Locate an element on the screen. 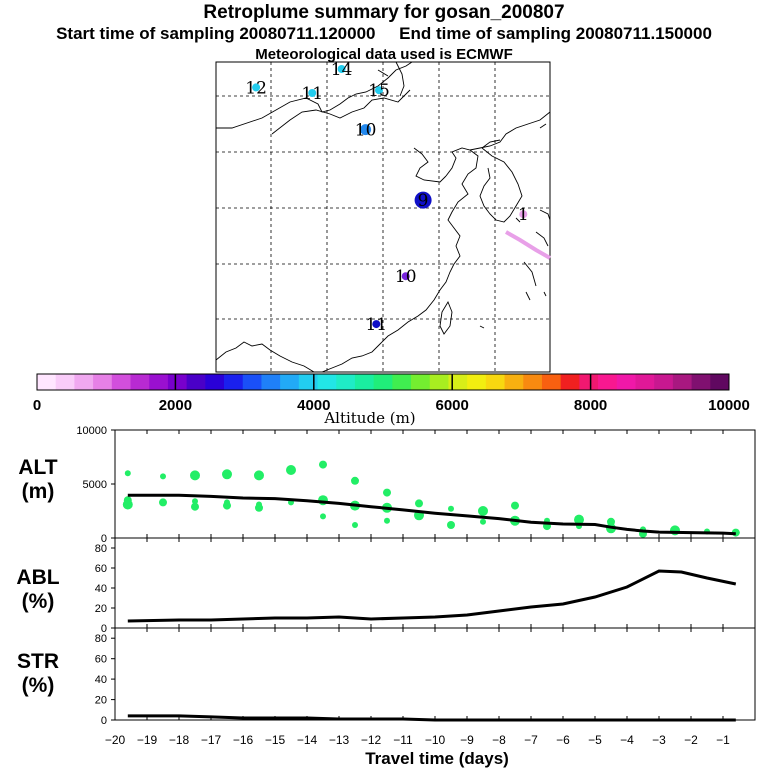 Image resolution: width=768 pixels, height=768 pixels. x-tick-label: −16 is located at coordinates (243, 740).